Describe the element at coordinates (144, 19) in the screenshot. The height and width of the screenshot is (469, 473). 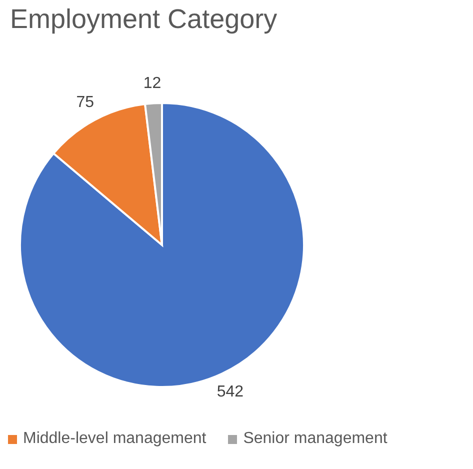
I see `chart-title: Employment Category` at that location.